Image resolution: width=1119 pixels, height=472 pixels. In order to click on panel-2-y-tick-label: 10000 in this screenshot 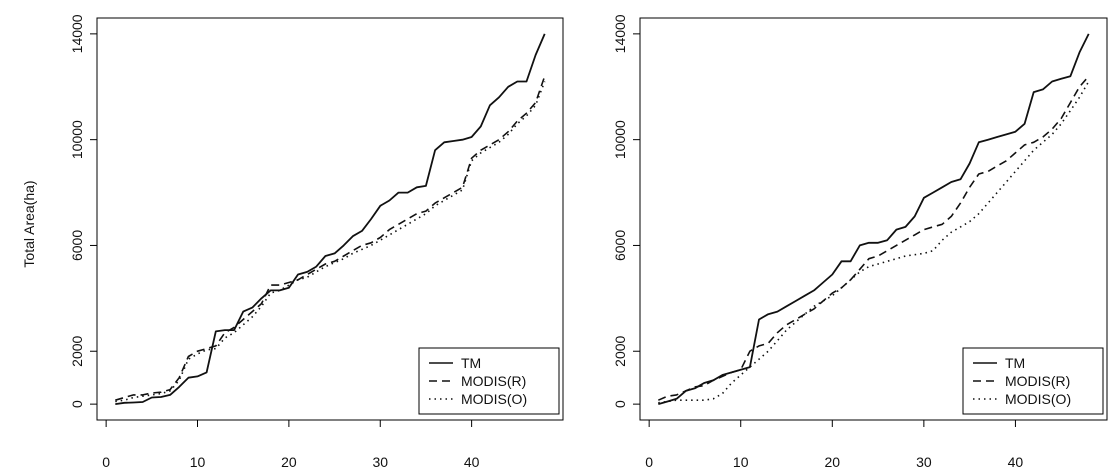, I will do `click(620, 139)`.